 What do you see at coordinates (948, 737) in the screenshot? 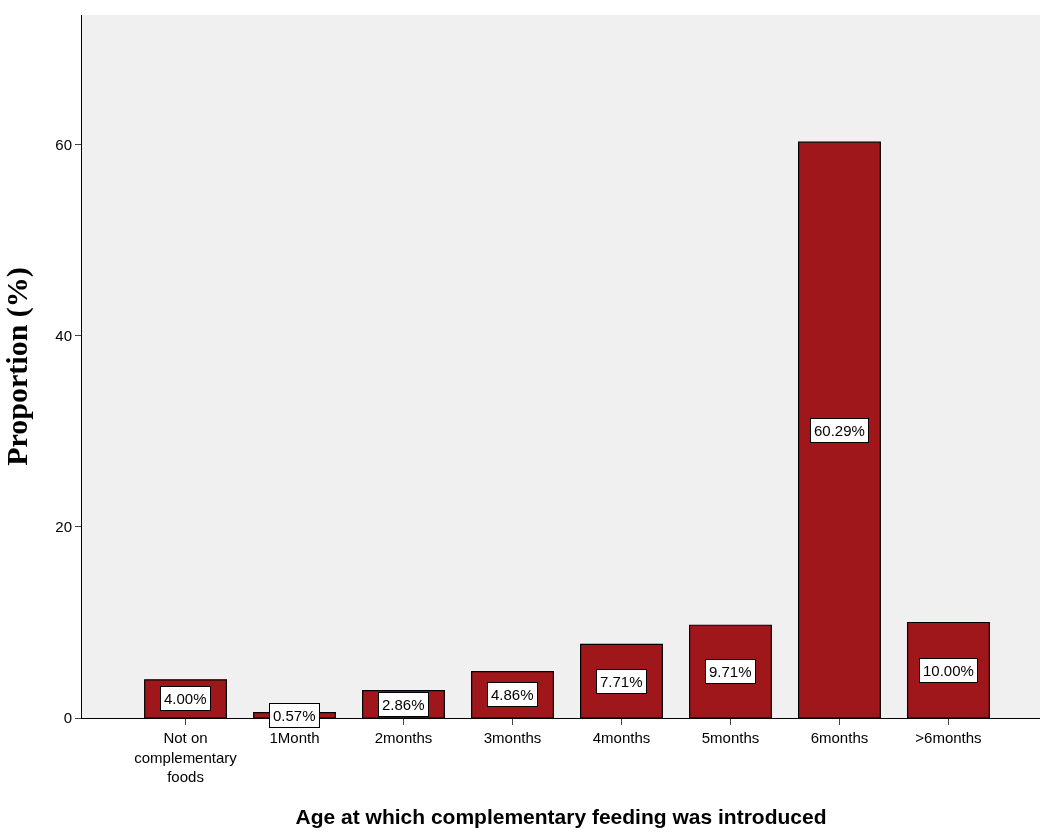
I see `x-tick-label: >6months` at bounding box center [948, 737].